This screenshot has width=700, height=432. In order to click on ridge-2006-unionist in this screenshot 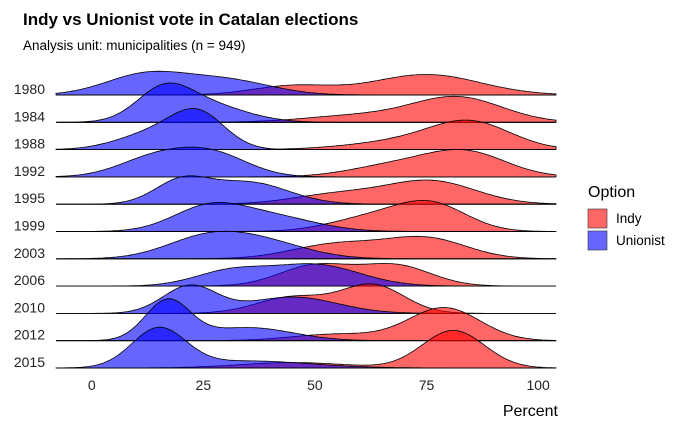, I will do `click(306, 275)`.